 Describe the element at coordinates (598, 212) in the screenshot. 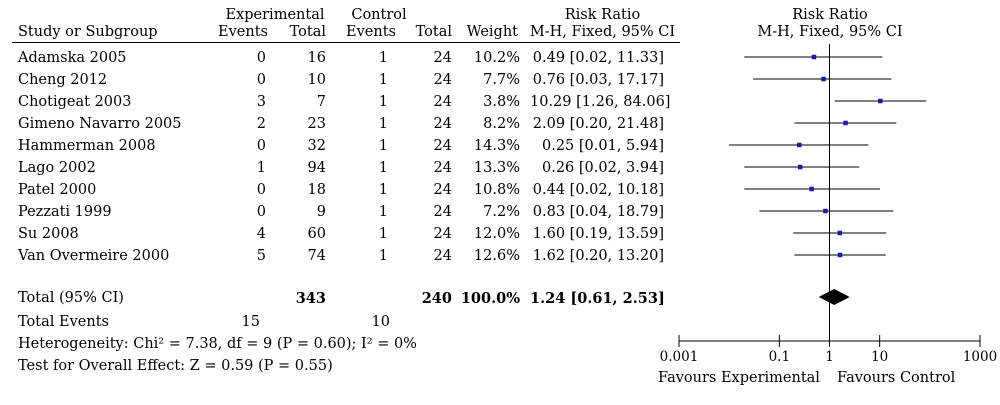

I see `risk-ratio-ci: 0.83 [0.04, 18.79]` at that location.